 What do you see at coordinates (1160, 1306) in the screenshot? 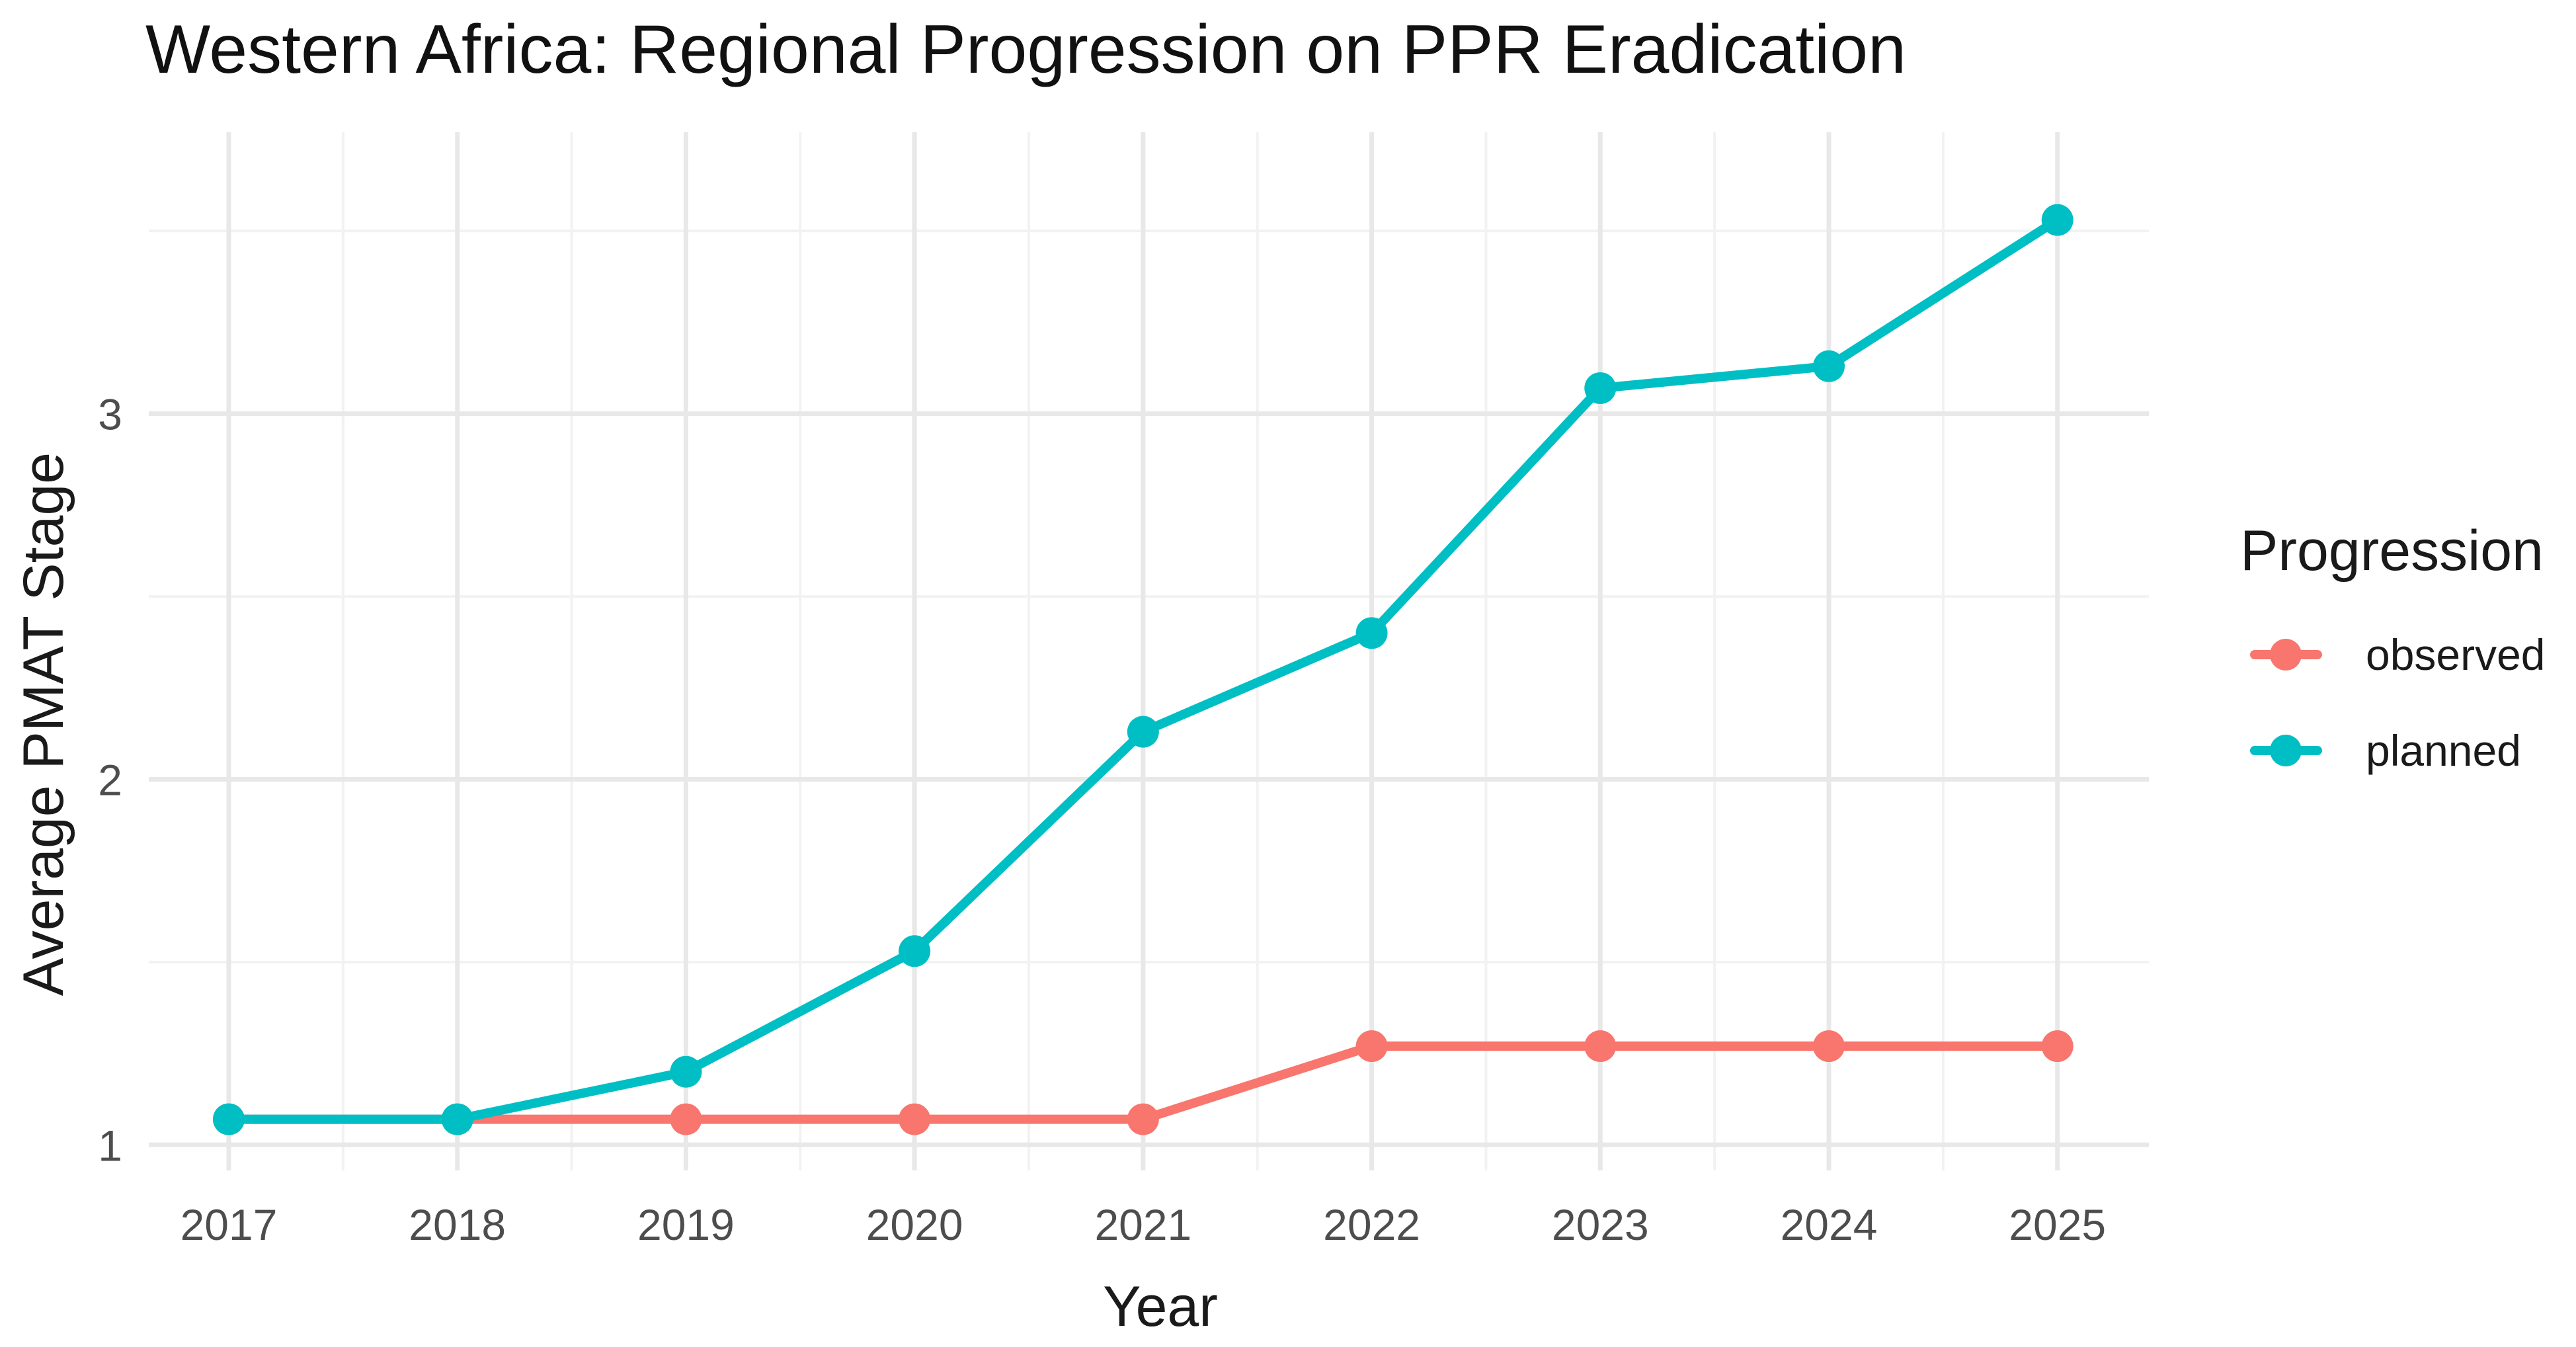
I see `x-axis-title: Year` at bounding box center [1160, 1306].